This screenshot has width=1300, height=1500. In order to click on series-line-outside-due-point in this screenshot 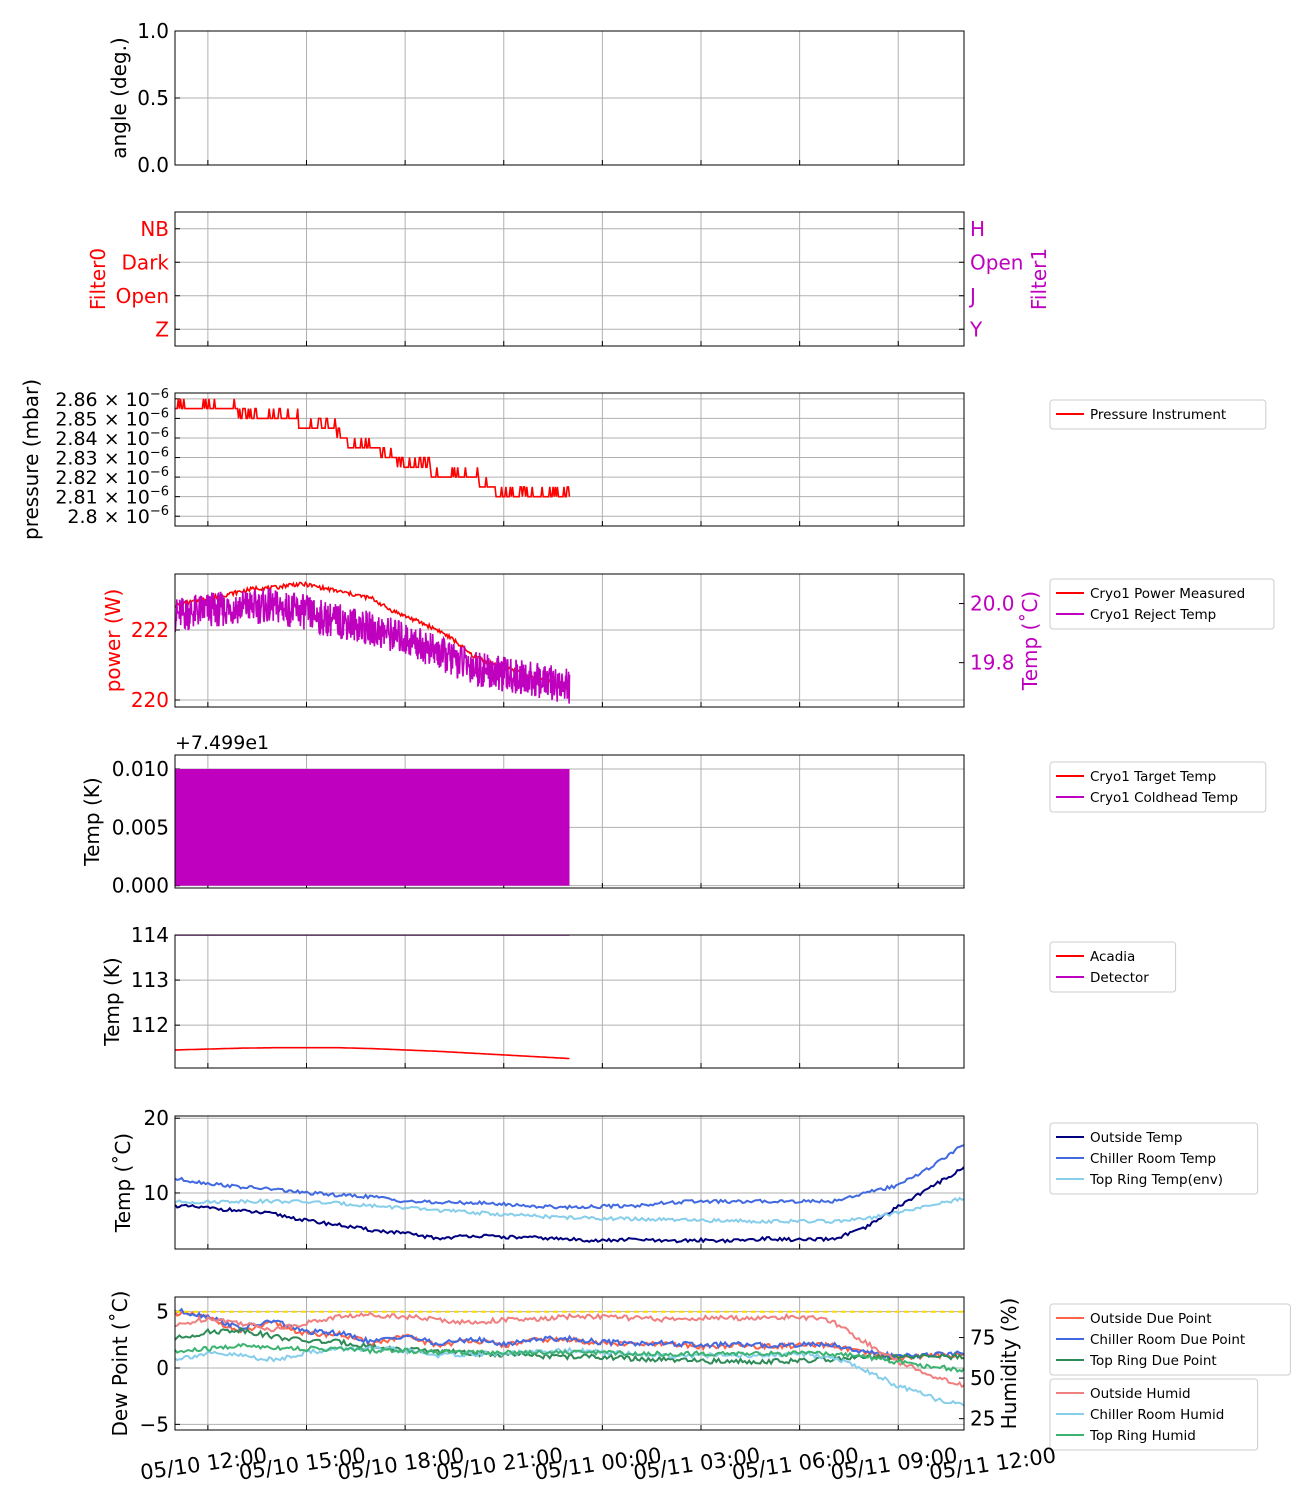, I will do `click(569, 1335)`.